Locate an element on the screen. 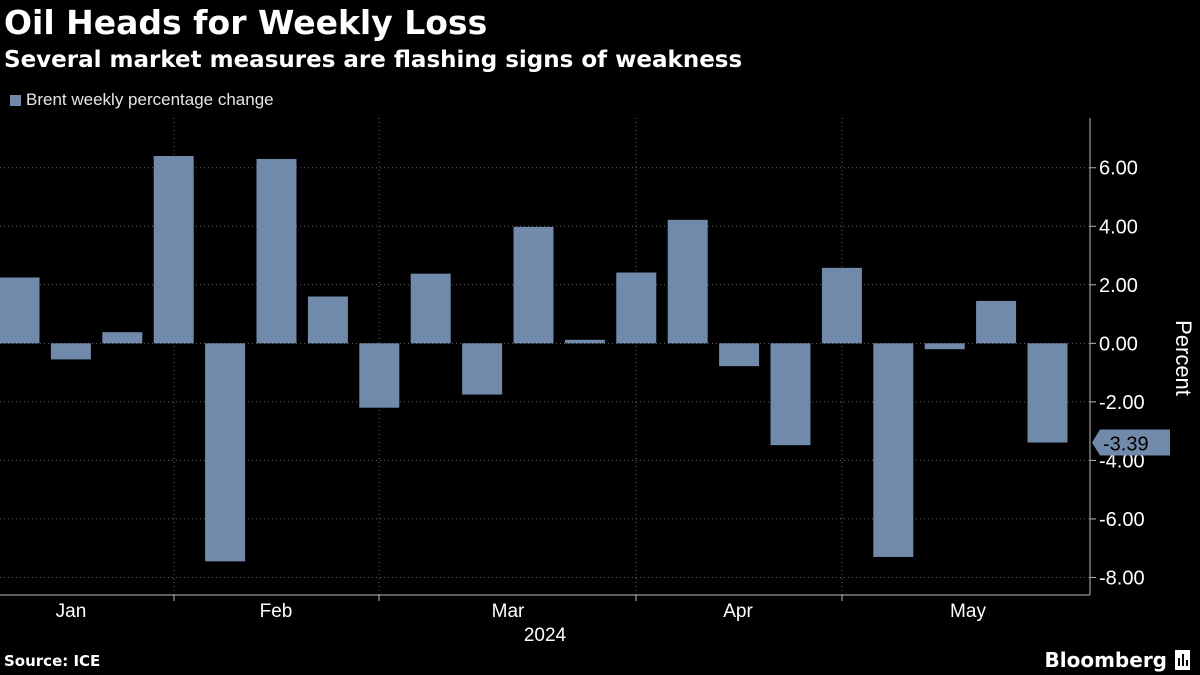 The width and height of the screenshot is (1200, 675). legend-label: Brent weekly percentage change is located at coordinates (150, 99).